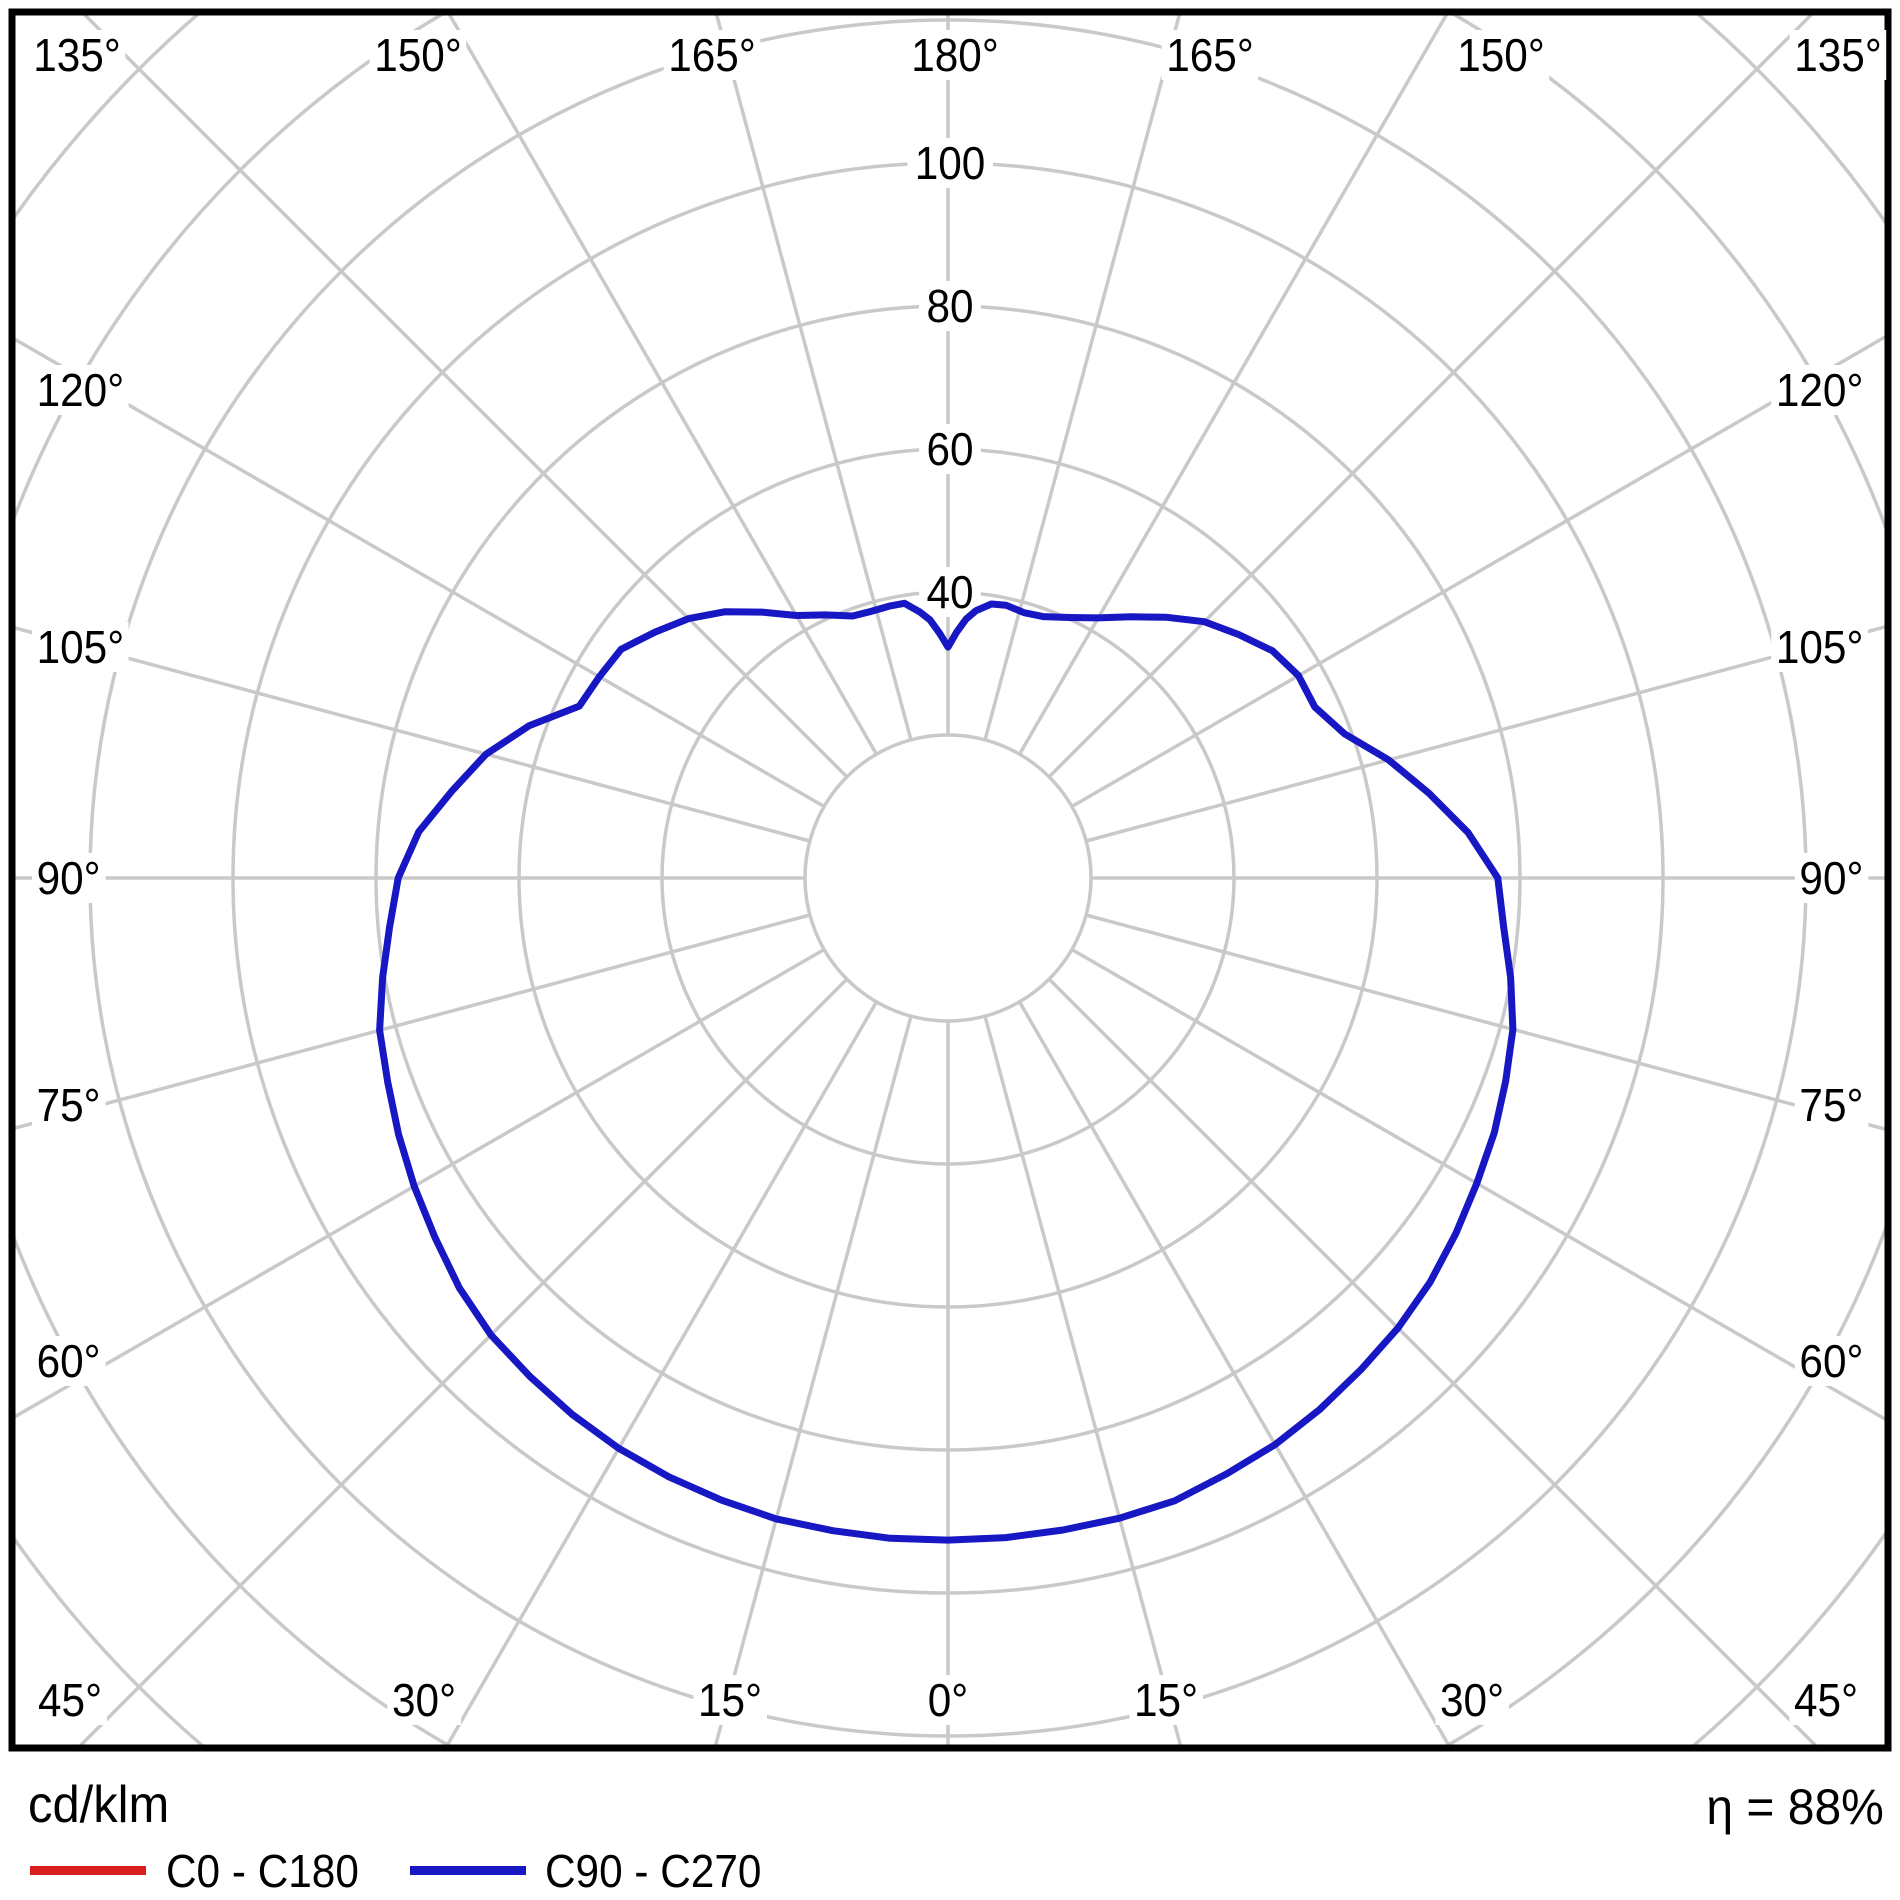 This screenshot has height=1900, width=1900. I want to click on legend-label-c0-c180: C0 - C180, so click(262, 1871).